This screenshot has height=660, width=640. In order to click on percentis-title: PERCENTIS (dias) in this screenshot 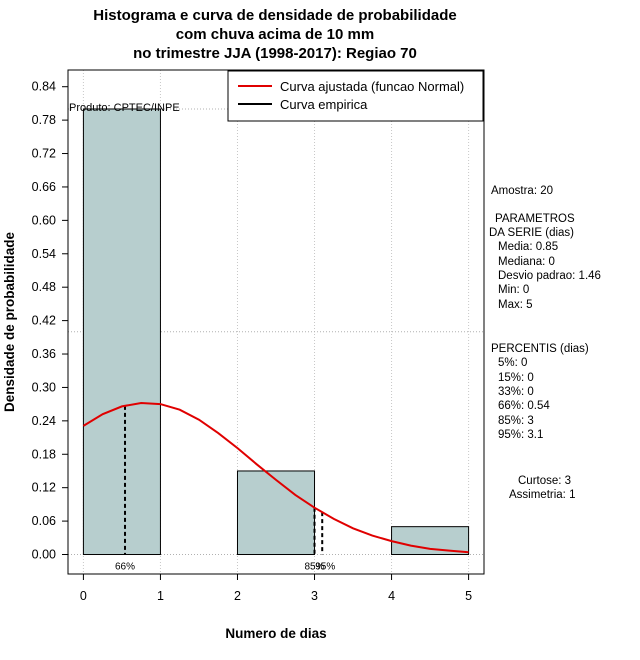, I will do `click(540, 349)`.